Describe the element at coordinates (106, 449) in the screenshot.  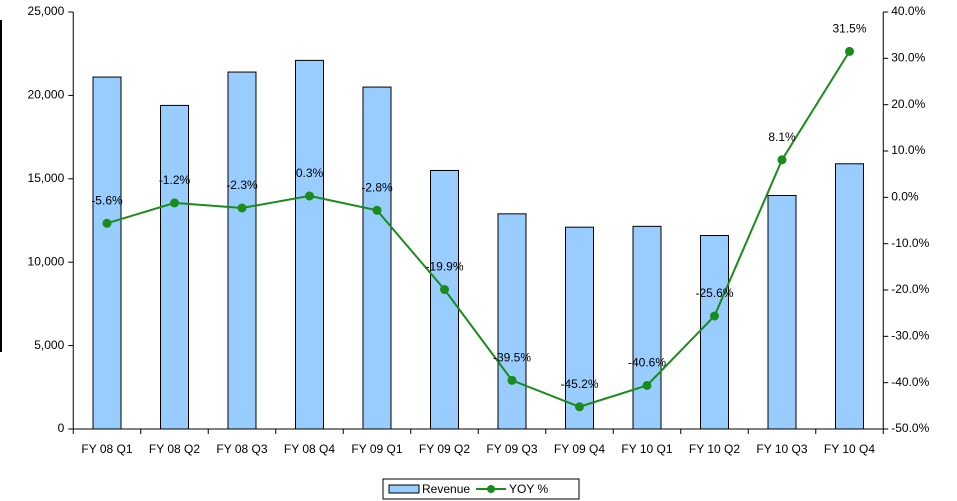
I see `x-tick-label: FY 08 Q1` at that location.